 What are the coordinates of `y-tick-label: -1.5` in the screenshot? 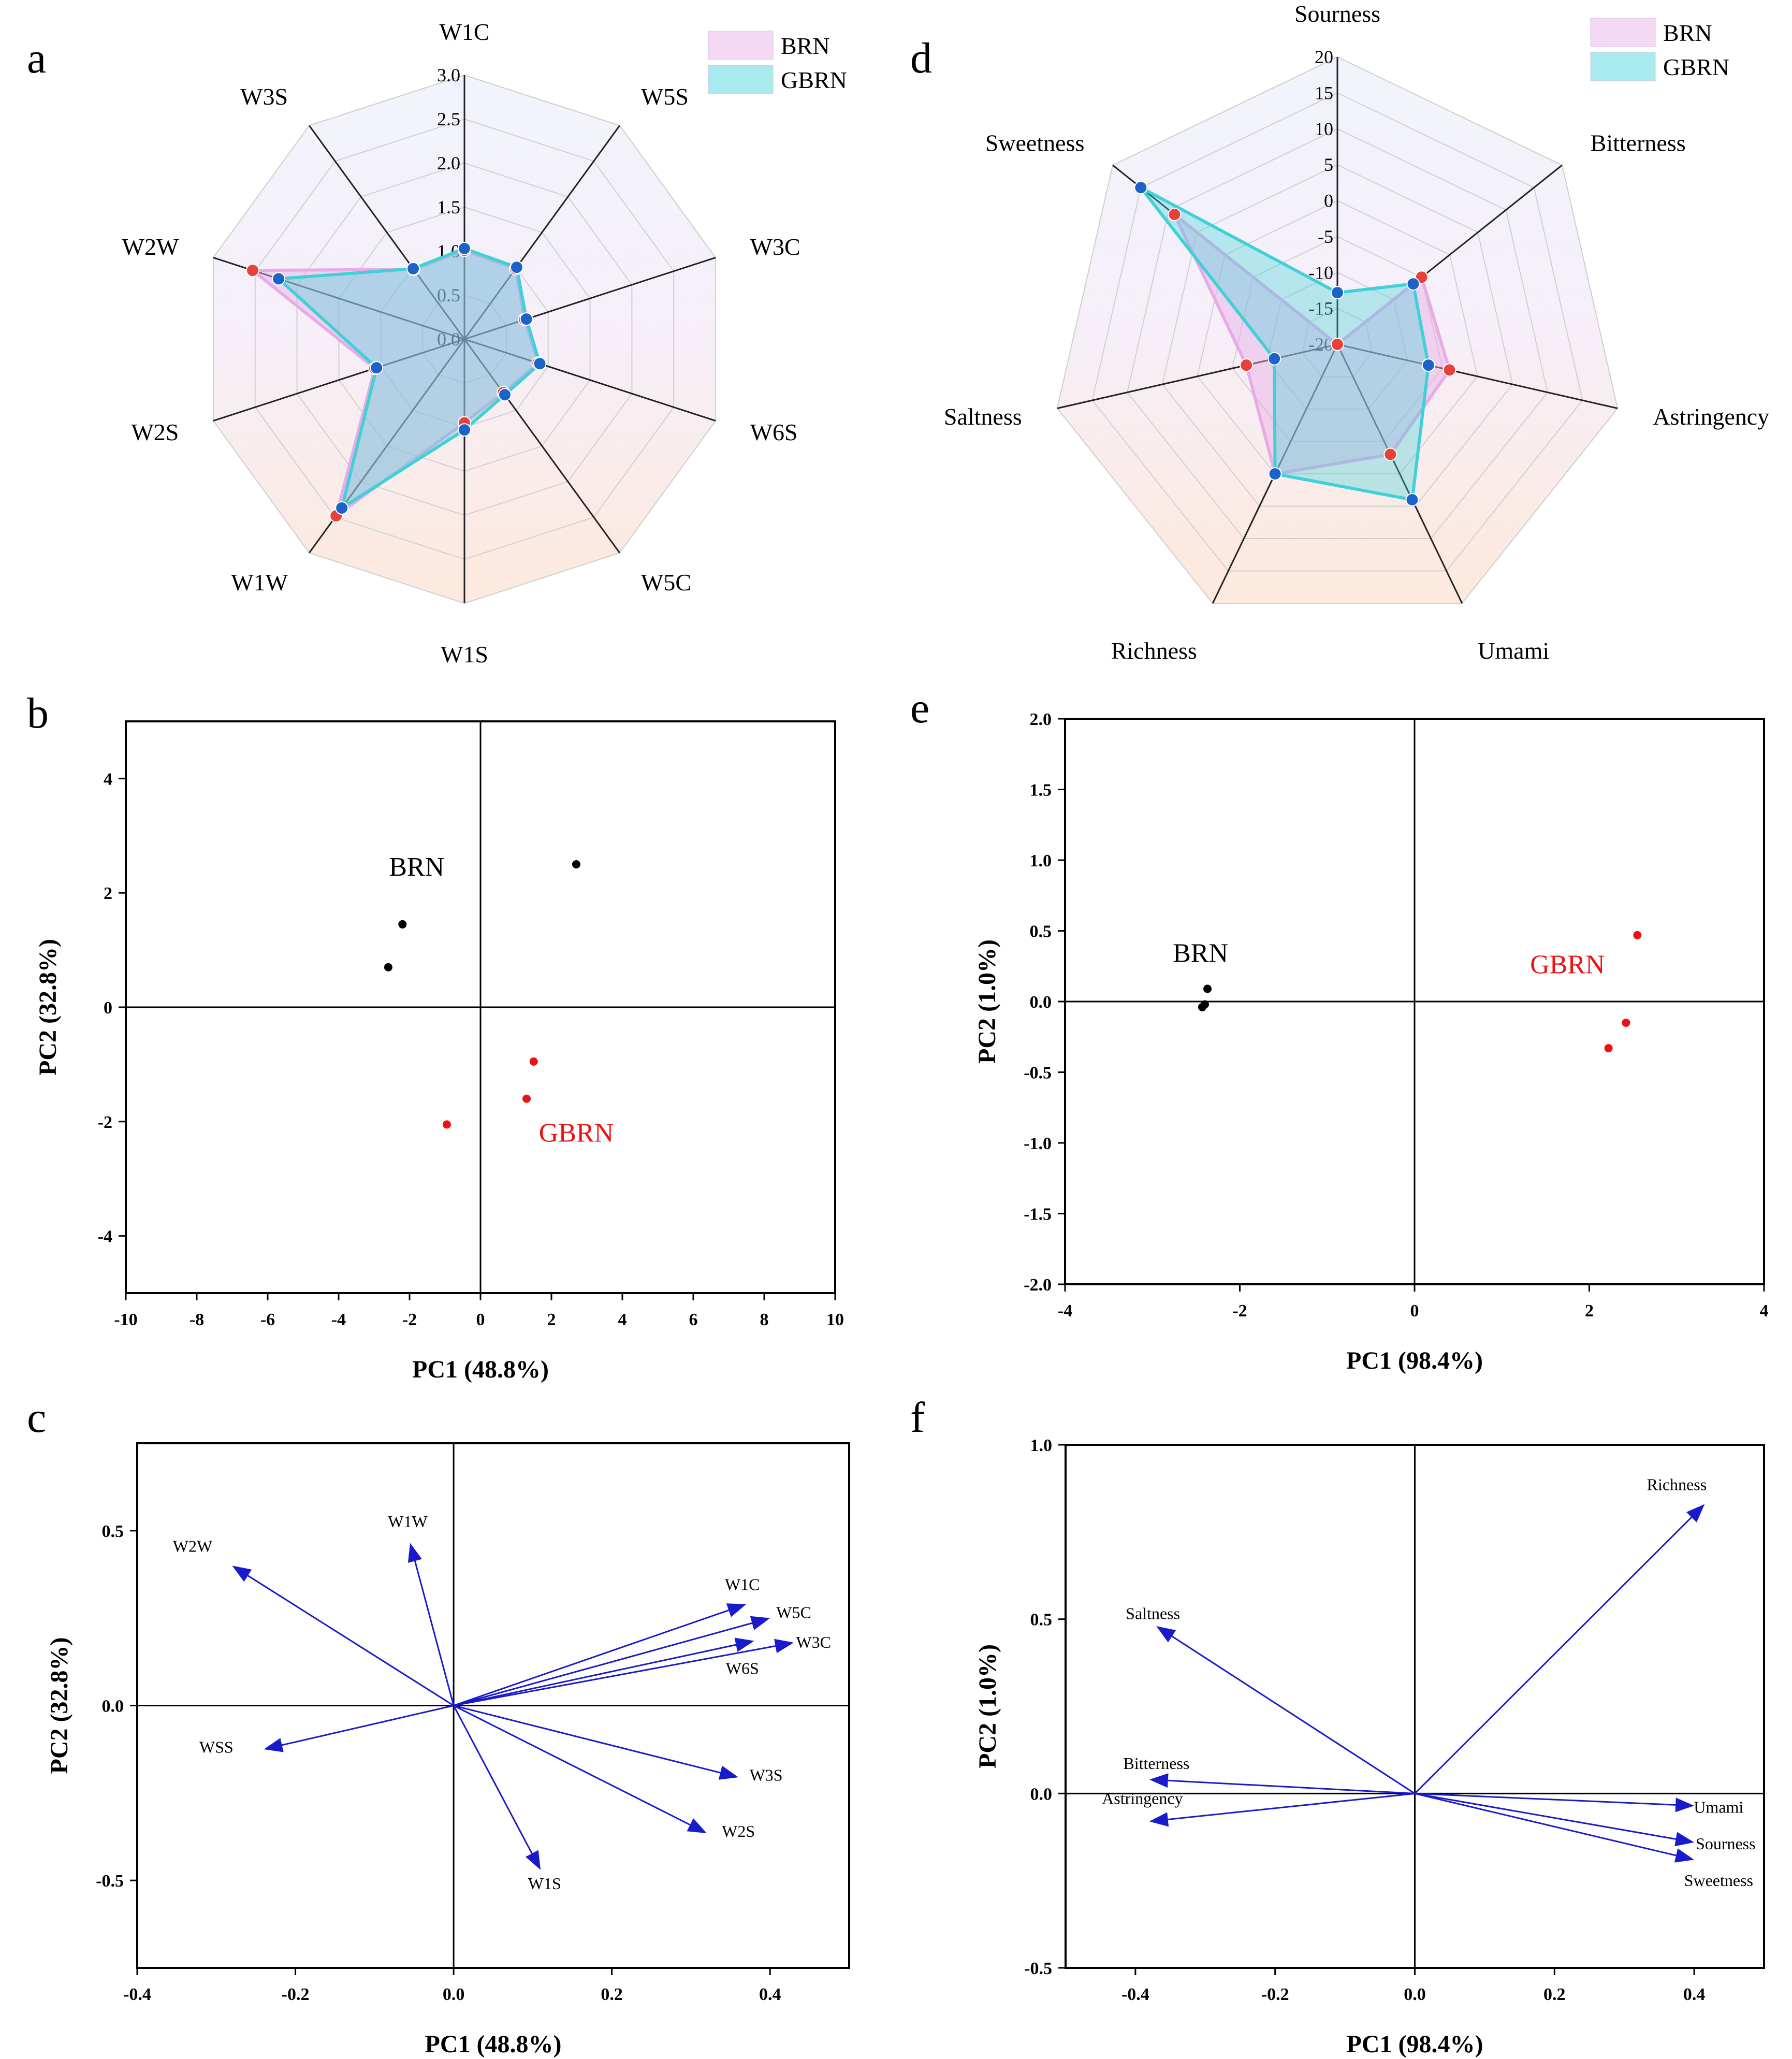 It's located at (1038, 1215).